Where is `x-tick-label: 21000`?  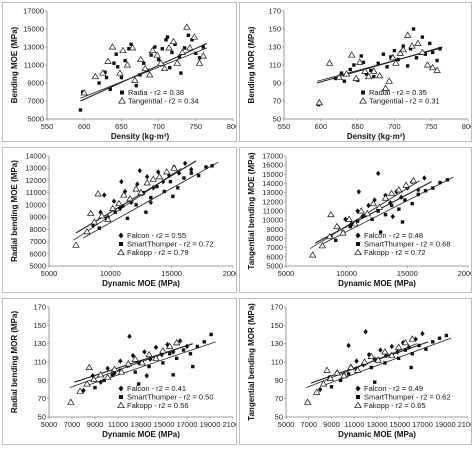 x-tick-label: 21000 is located at coordinates (464, 424).